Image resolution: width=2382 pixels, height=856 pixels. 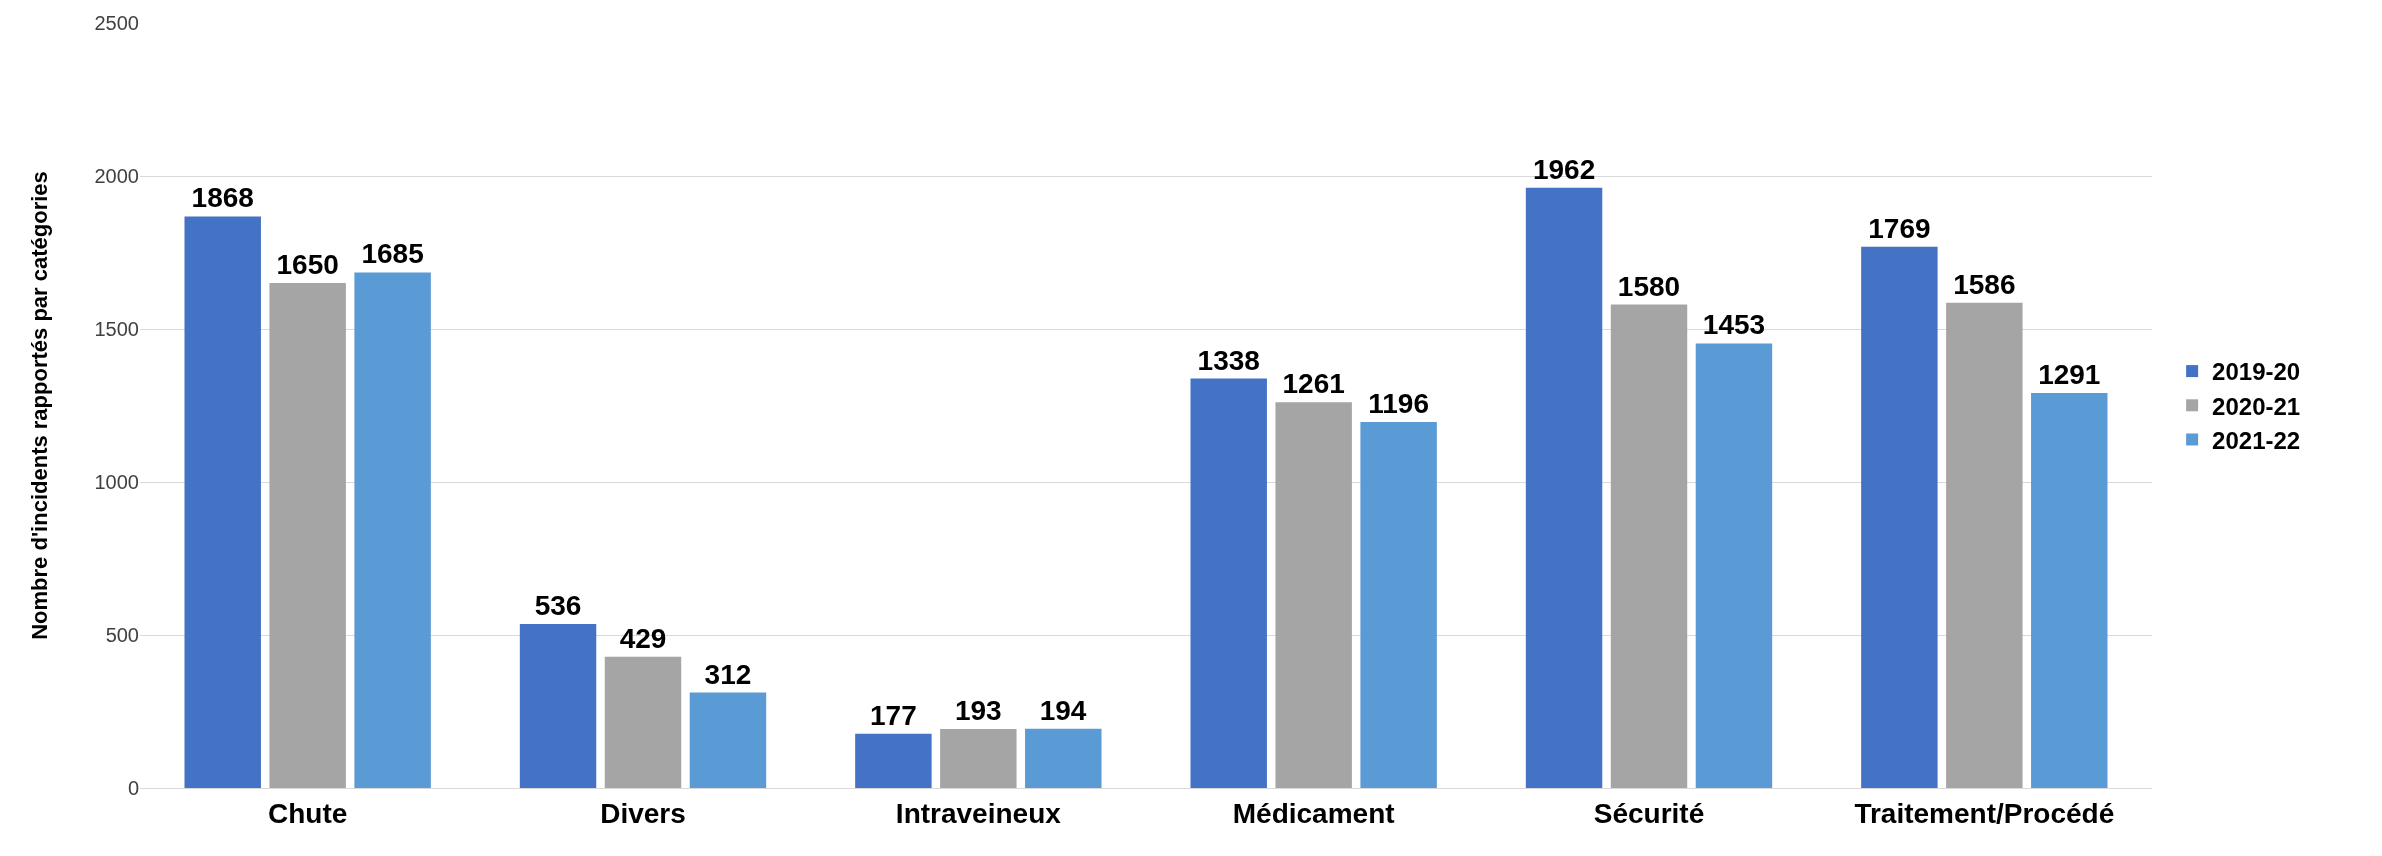 What do you see at coordinates (116, 176) in the screenshot?
I see `y-tick-label: 2000` at bounding box center [116, 176].